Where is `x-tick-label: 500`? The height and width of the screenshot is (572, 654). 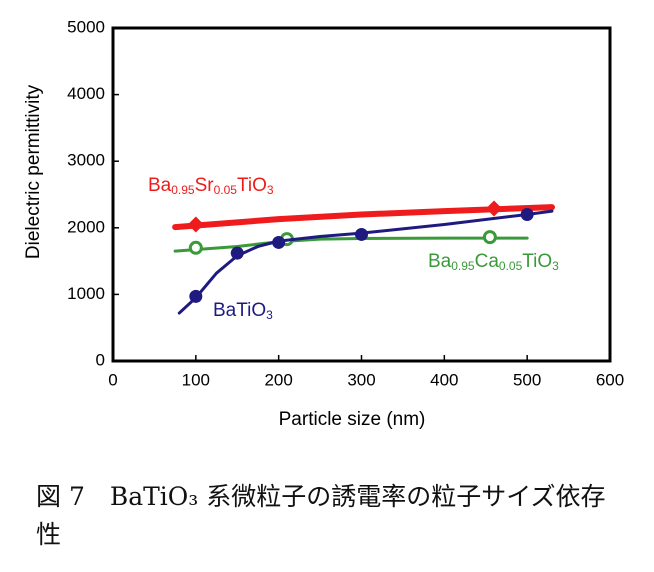 x-tick-label: 500 is located at coordinates (527, 379).